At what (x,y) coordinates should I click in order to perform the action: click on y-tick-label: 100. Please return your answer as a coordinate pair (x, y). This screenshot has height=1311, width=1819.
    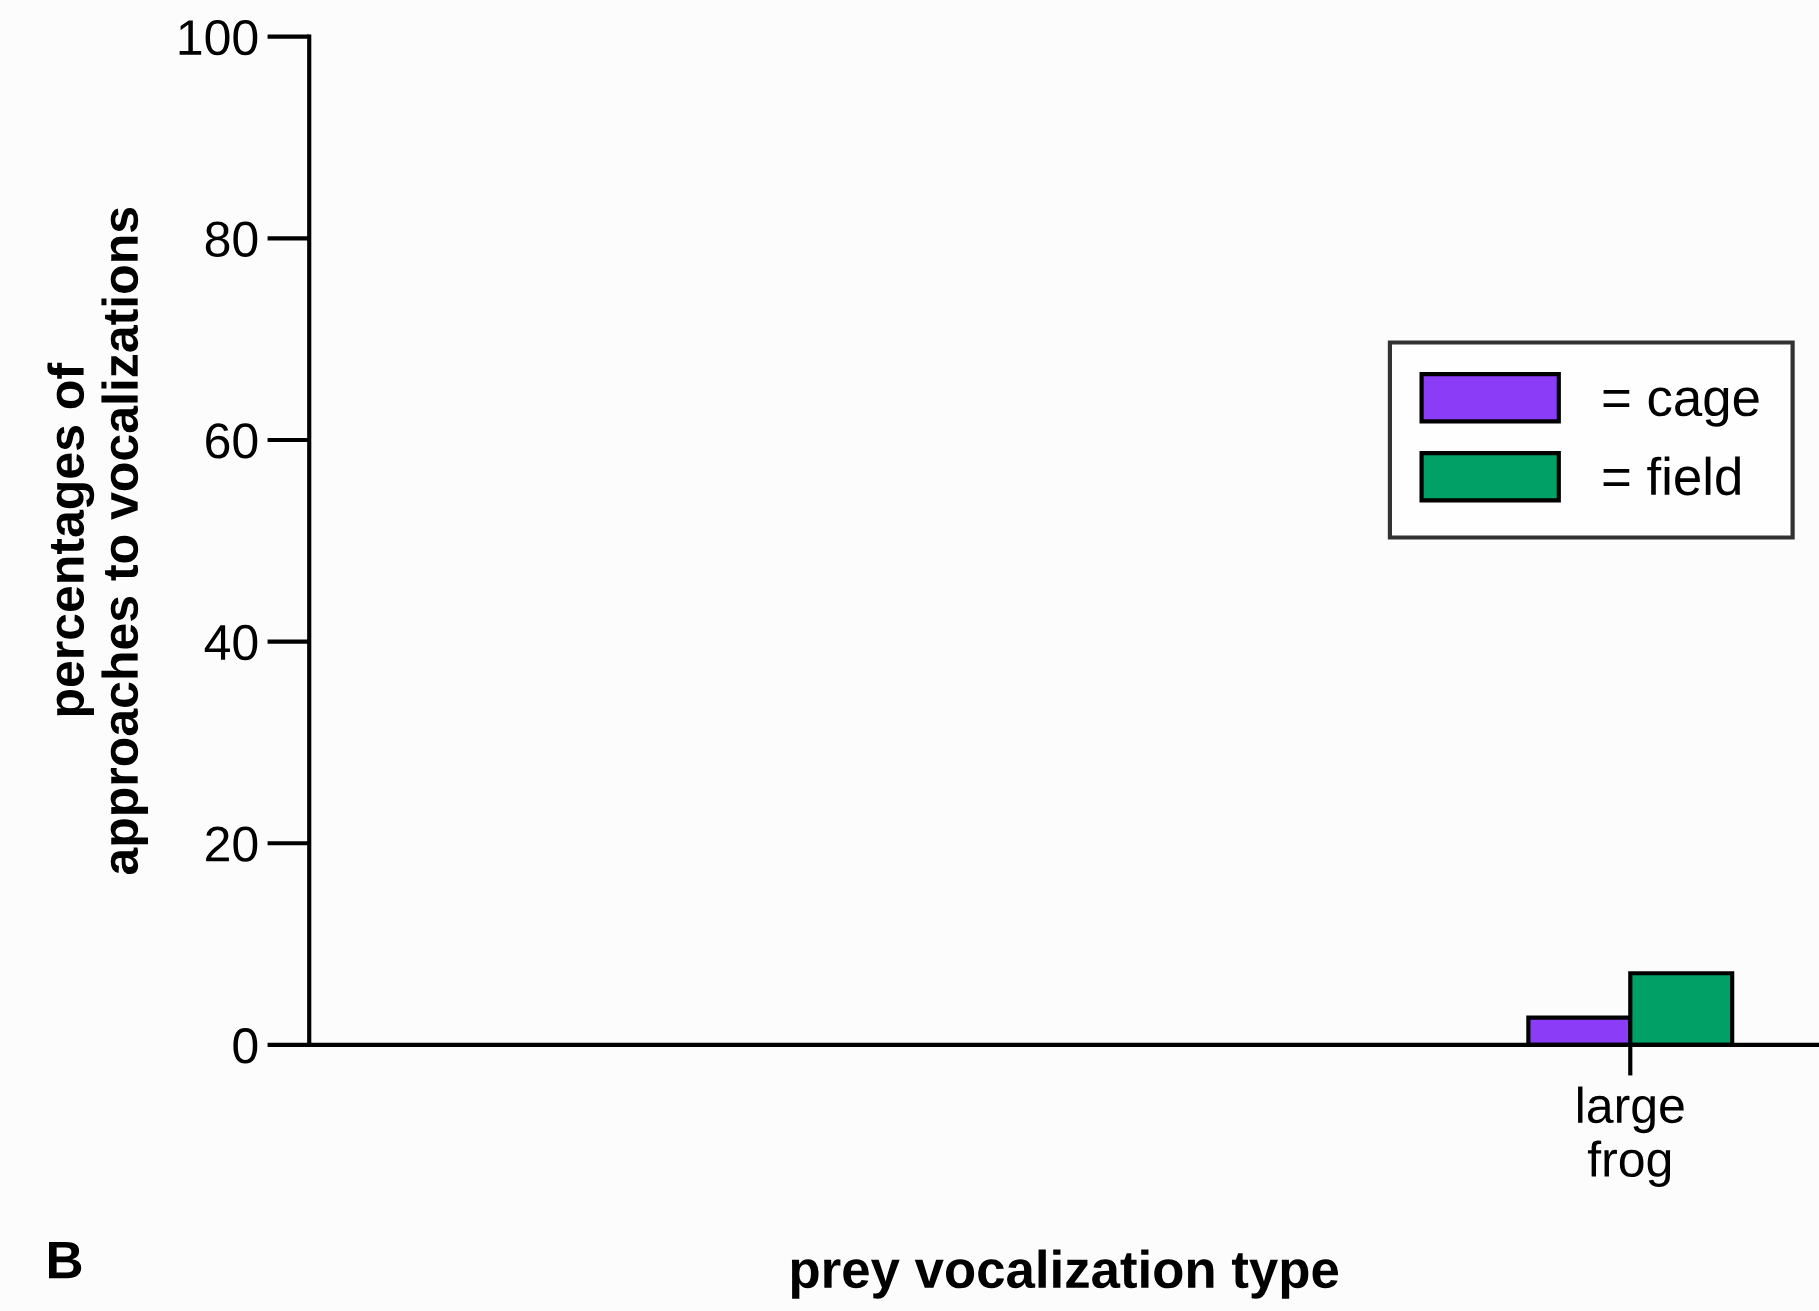
    Looking at the image, I should click on (218, 37).